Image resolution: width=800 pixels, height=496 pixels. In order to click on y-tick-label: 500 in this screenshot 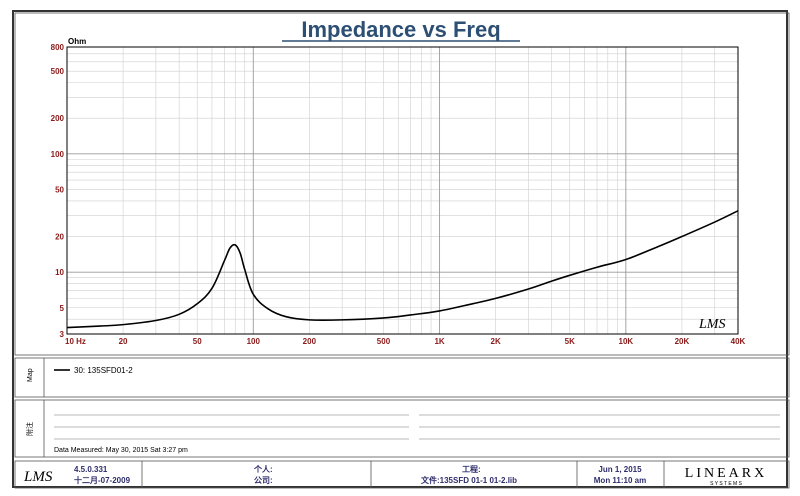, I will do `click(58, 71)`.